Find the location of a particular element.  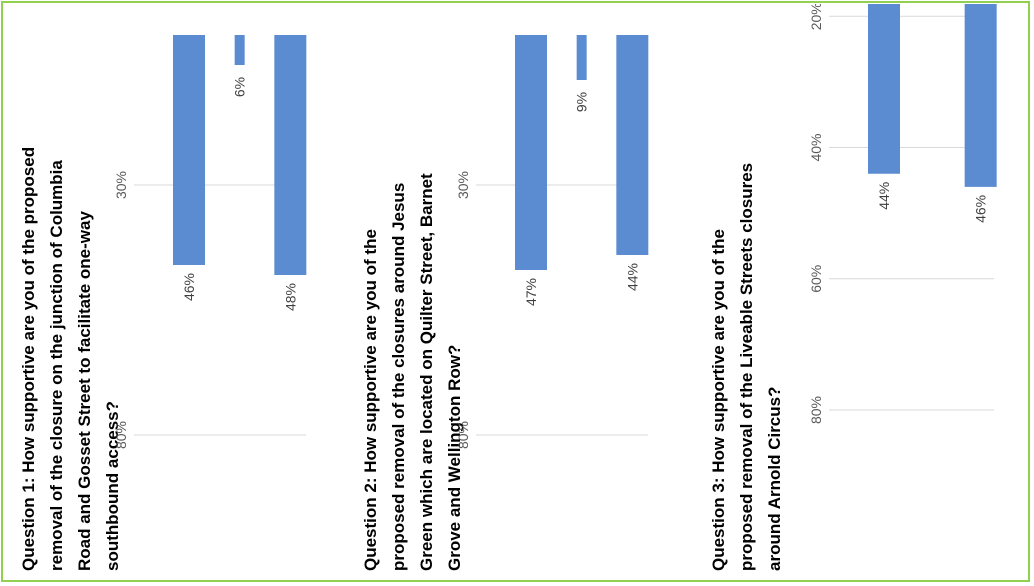

chart-2-data-label: 44% is located at coordinates (632, 277).